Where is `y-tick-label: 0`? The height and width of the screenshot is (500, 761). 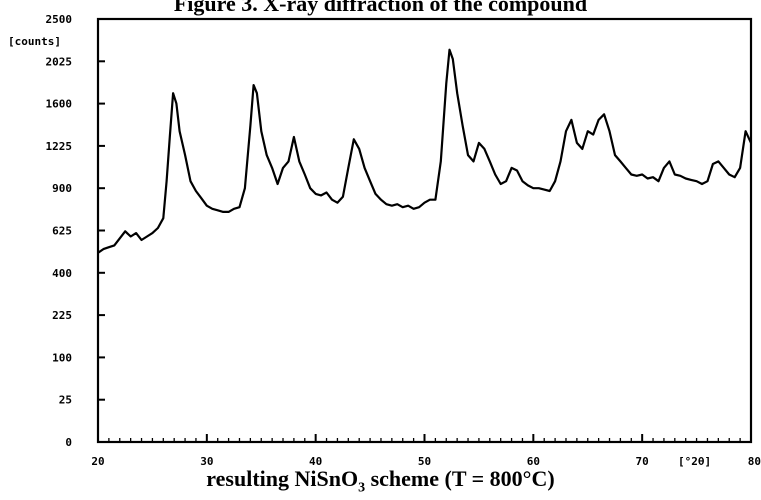
y-tick-label: 0 is located at coordinates (68, 442).